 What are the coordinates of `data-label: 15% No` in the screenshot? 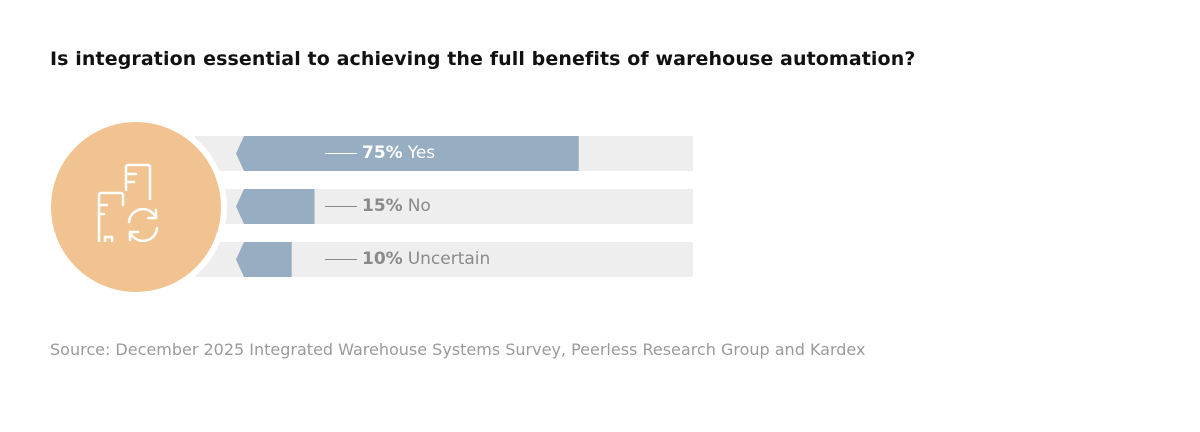 It's located at (378, 206).